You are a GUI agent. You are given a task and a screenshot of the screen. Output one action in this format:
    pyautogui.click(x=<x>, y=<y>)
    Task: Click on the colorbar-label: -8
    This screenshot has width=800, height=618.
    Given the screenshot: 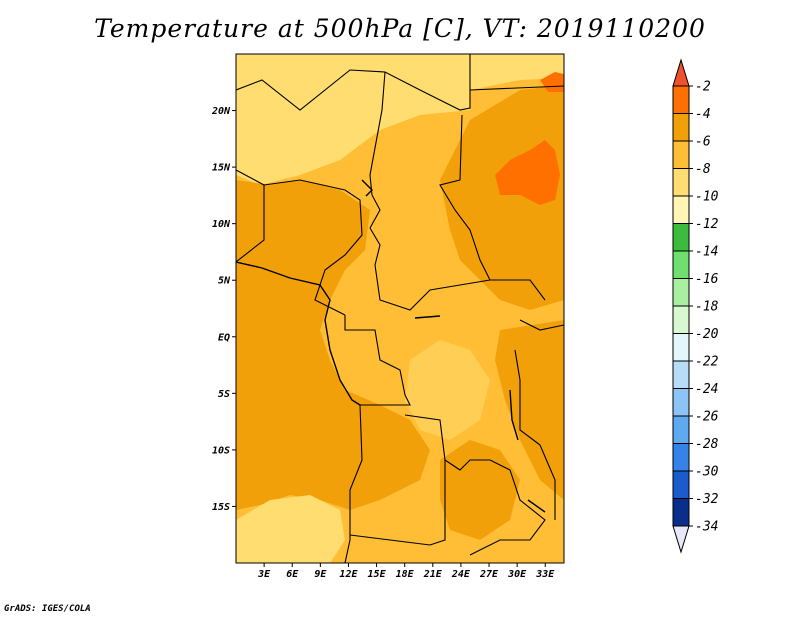 What is the action you would take?
    pyautogui.click(x=703, y=169)
    